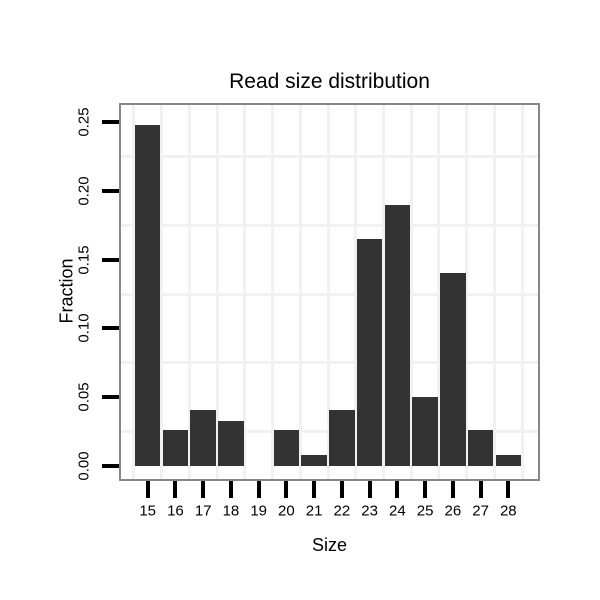 This screenshot has height=600, width=600. What do you see at coordinates (286, 511) in the screenshot?
I see `x-tick-label: 20` at bounding box center [286, 511].